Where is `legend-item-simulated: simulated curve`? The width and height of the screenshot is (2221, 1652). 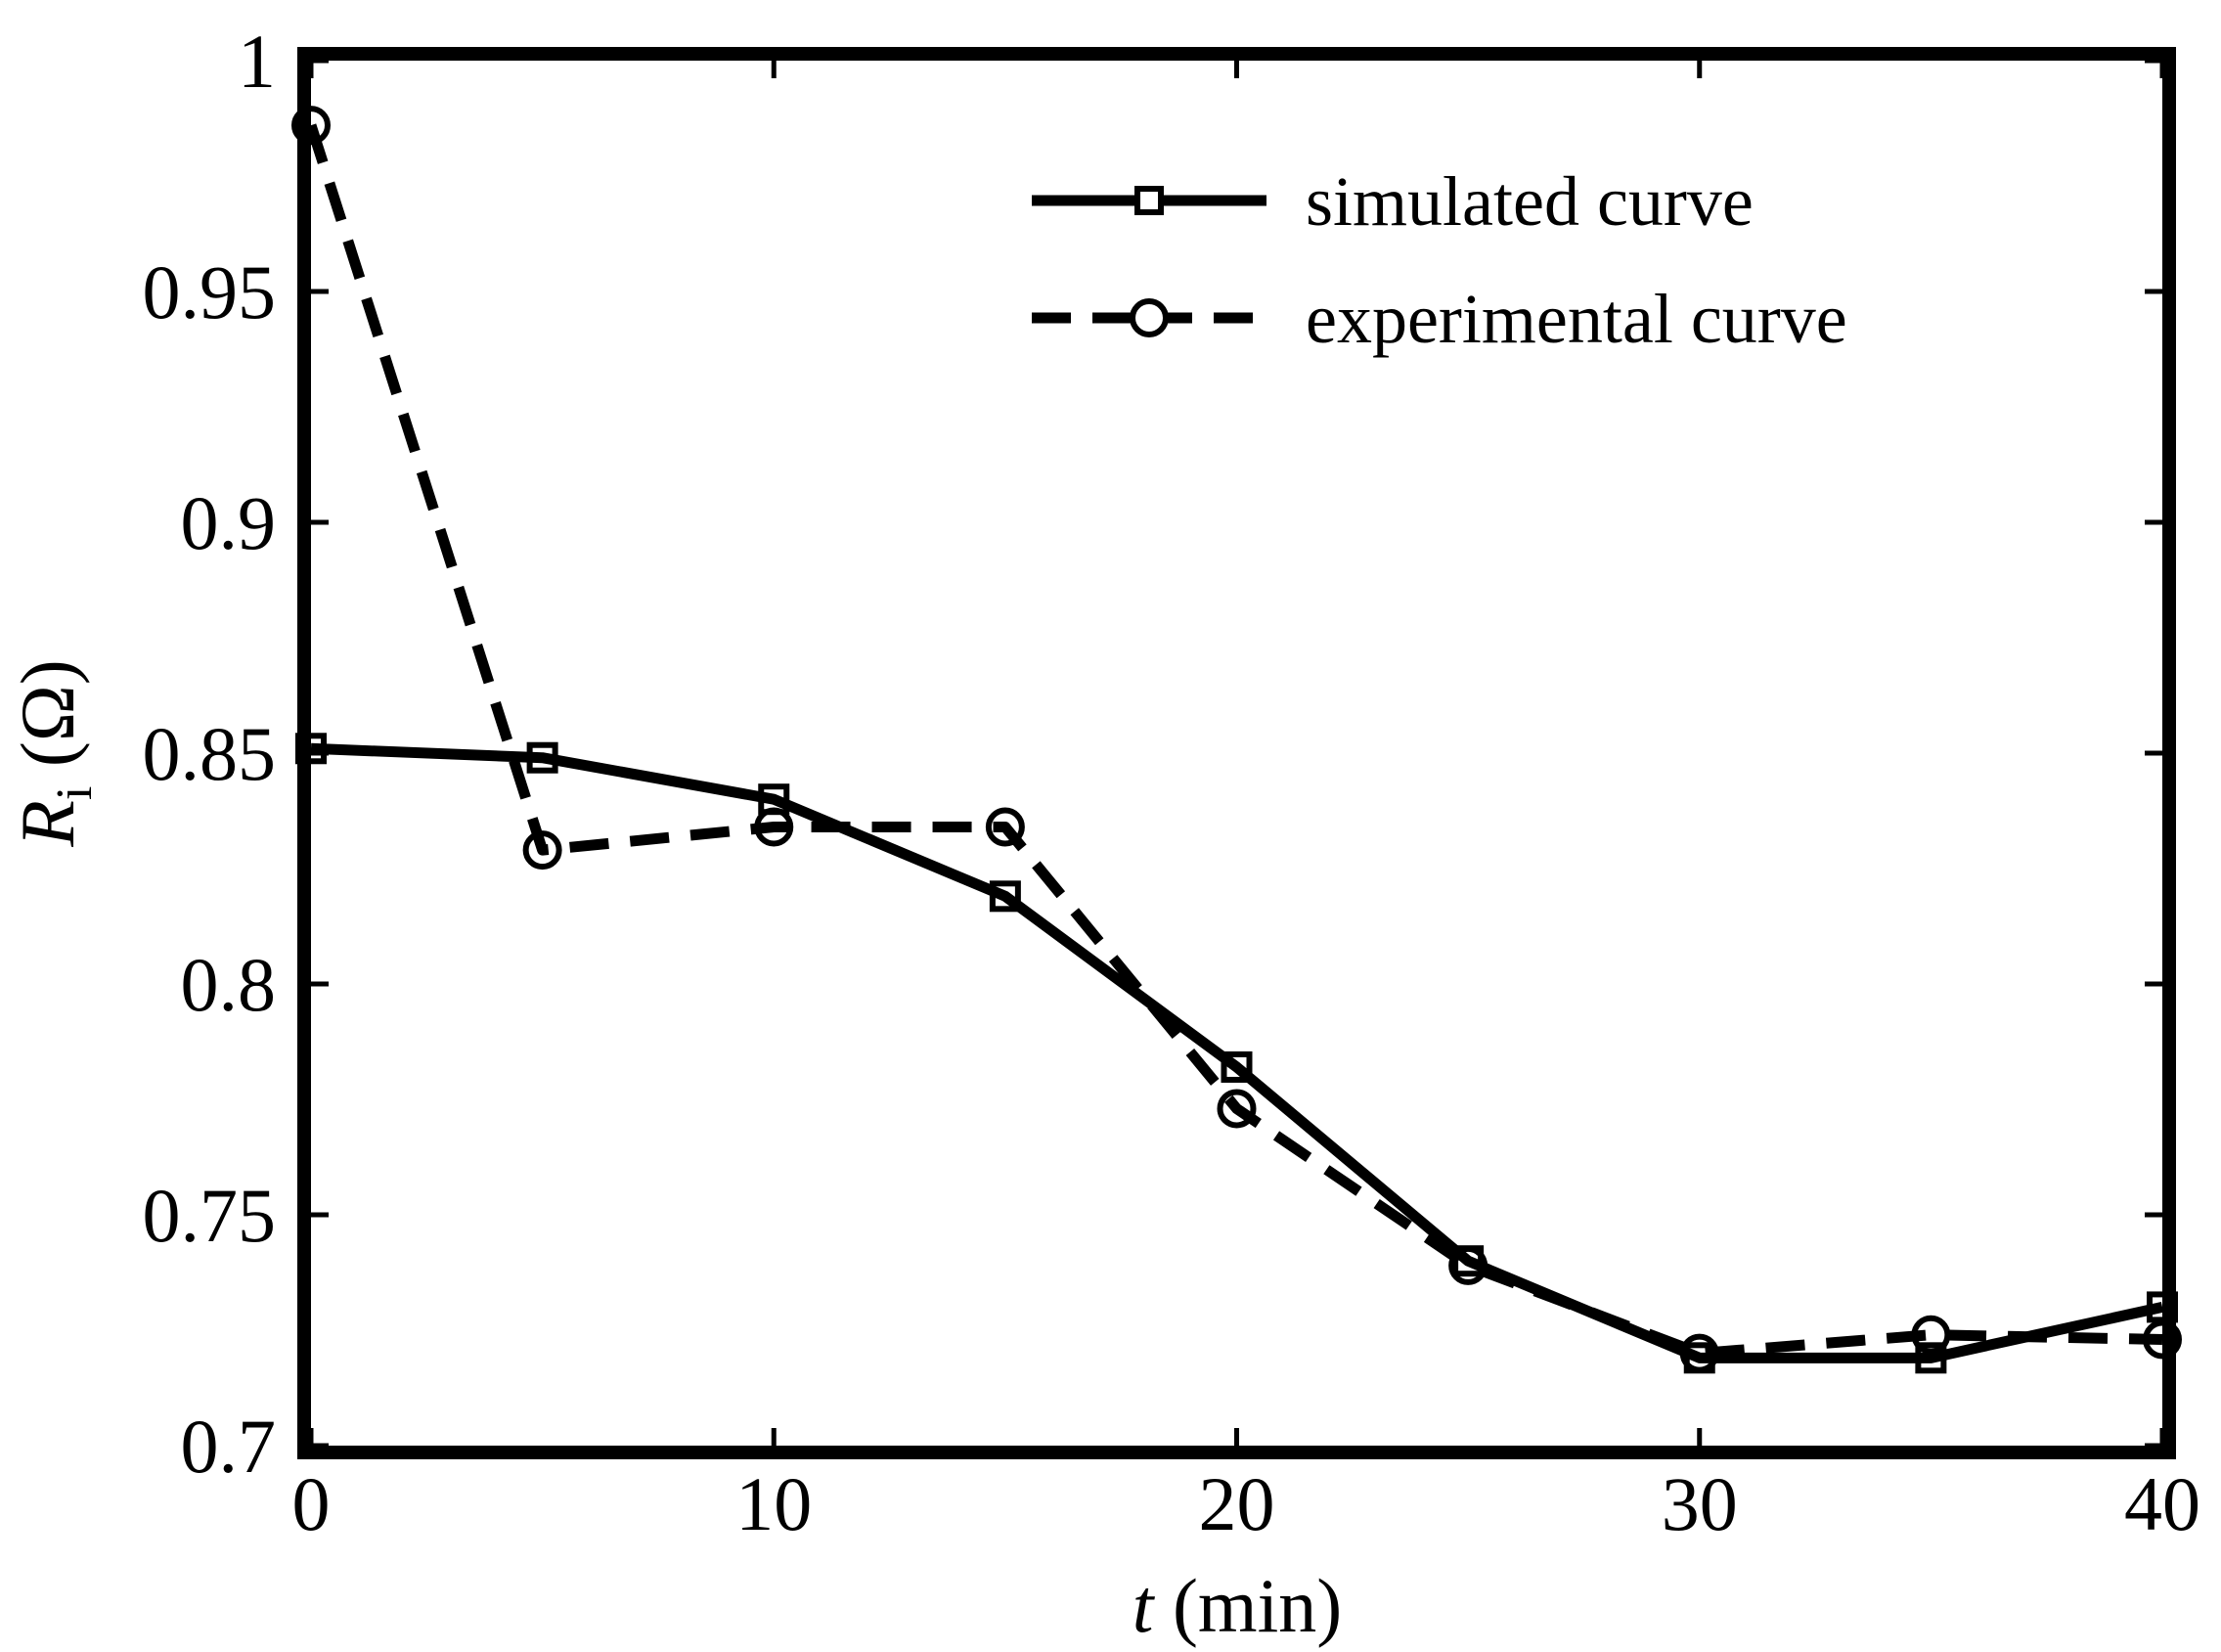
legend-item-simulated: simulated curve is located at coordinates (1393, 202).